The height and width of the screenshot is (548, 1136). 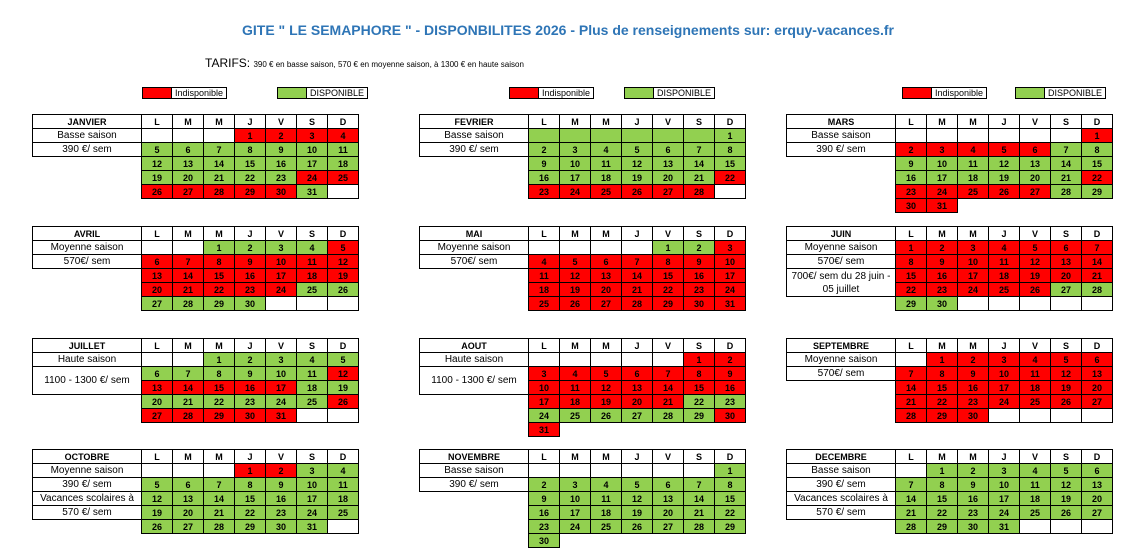 I want to click on day-cell: 30, so click(x=942, y=303).